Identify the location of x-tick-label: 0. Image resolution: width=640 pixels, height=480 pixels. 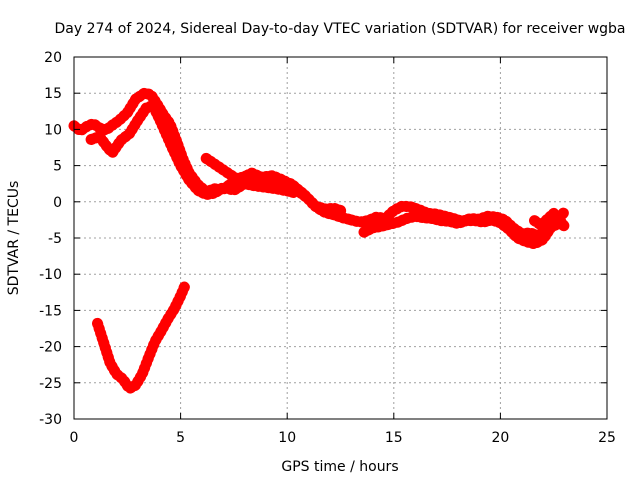
(74, 438).